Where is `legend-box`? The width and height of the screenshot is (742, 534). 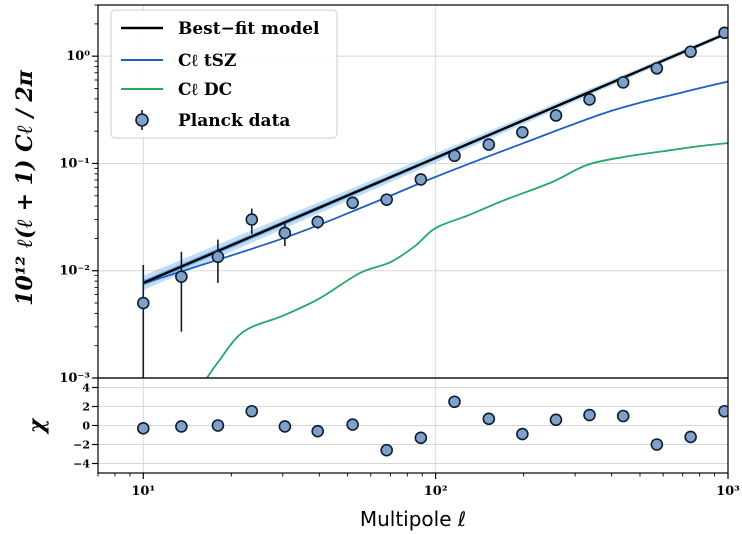 legend-box is located at coordinates (224, 74).